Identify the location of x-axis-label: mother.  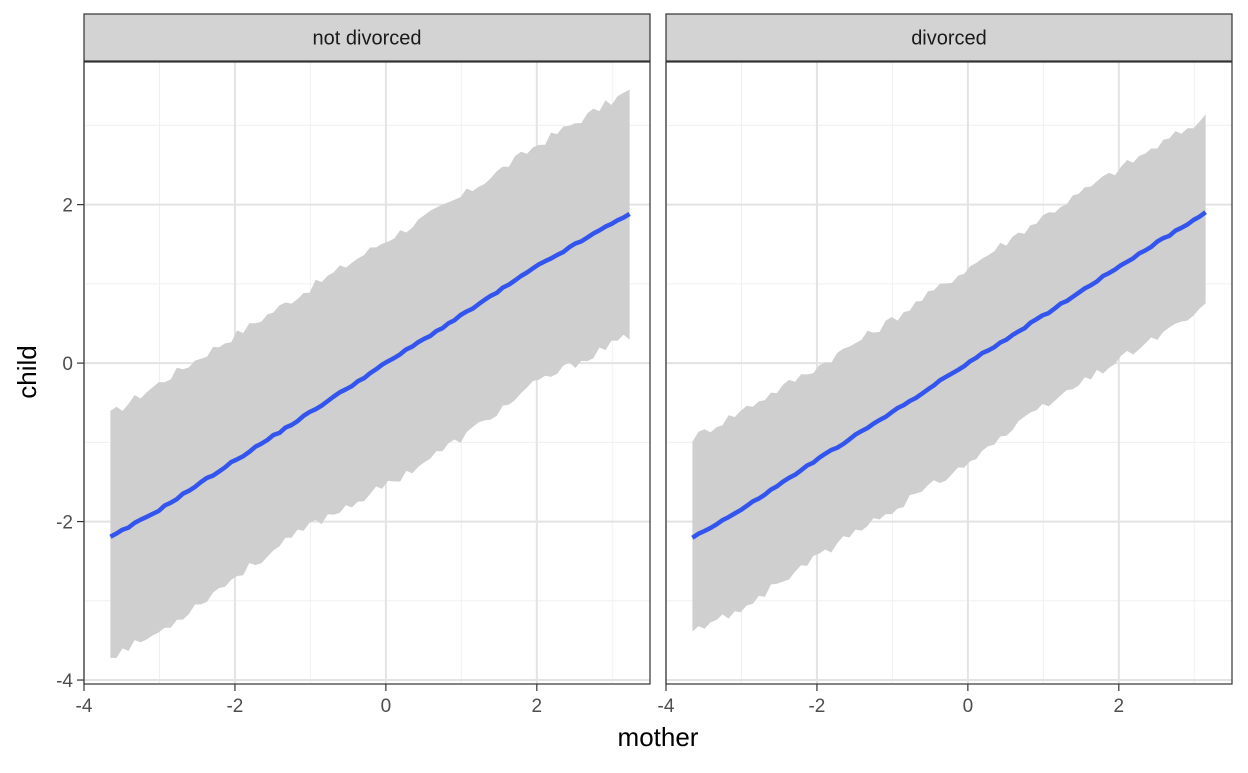
(658, 737).